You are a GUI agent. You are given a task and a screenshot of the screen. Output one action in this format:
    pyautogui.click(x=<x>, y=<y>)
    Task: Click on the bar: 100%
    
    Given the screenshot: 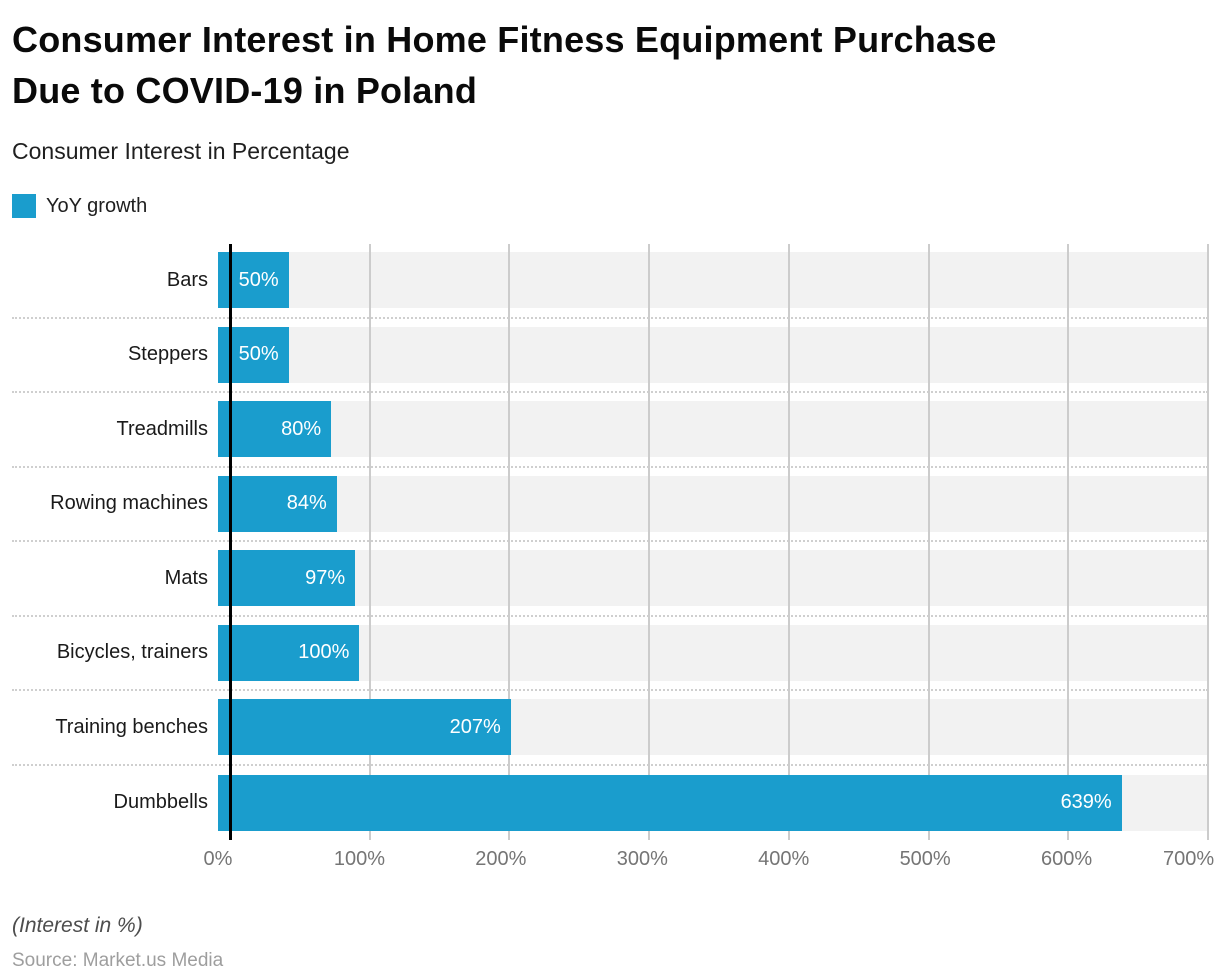 What is the action you would take?
    pyautogui.click(x=289, y=652)
    